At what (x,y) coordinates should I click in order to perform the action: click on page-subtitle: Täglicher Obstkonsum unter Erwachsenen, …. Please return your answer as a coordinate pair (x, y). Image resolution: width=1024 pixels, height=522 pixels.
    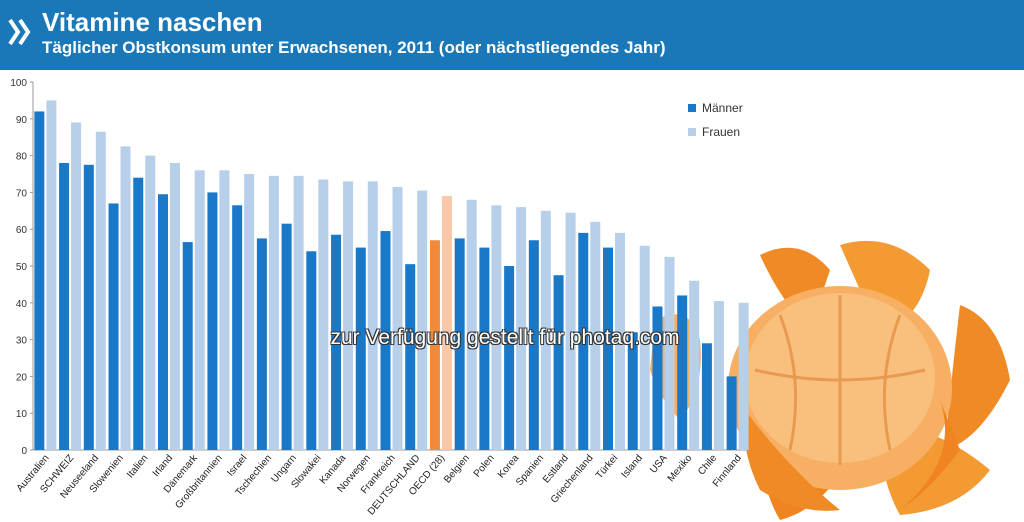
    Looking at the image, I should click on (354, 47).